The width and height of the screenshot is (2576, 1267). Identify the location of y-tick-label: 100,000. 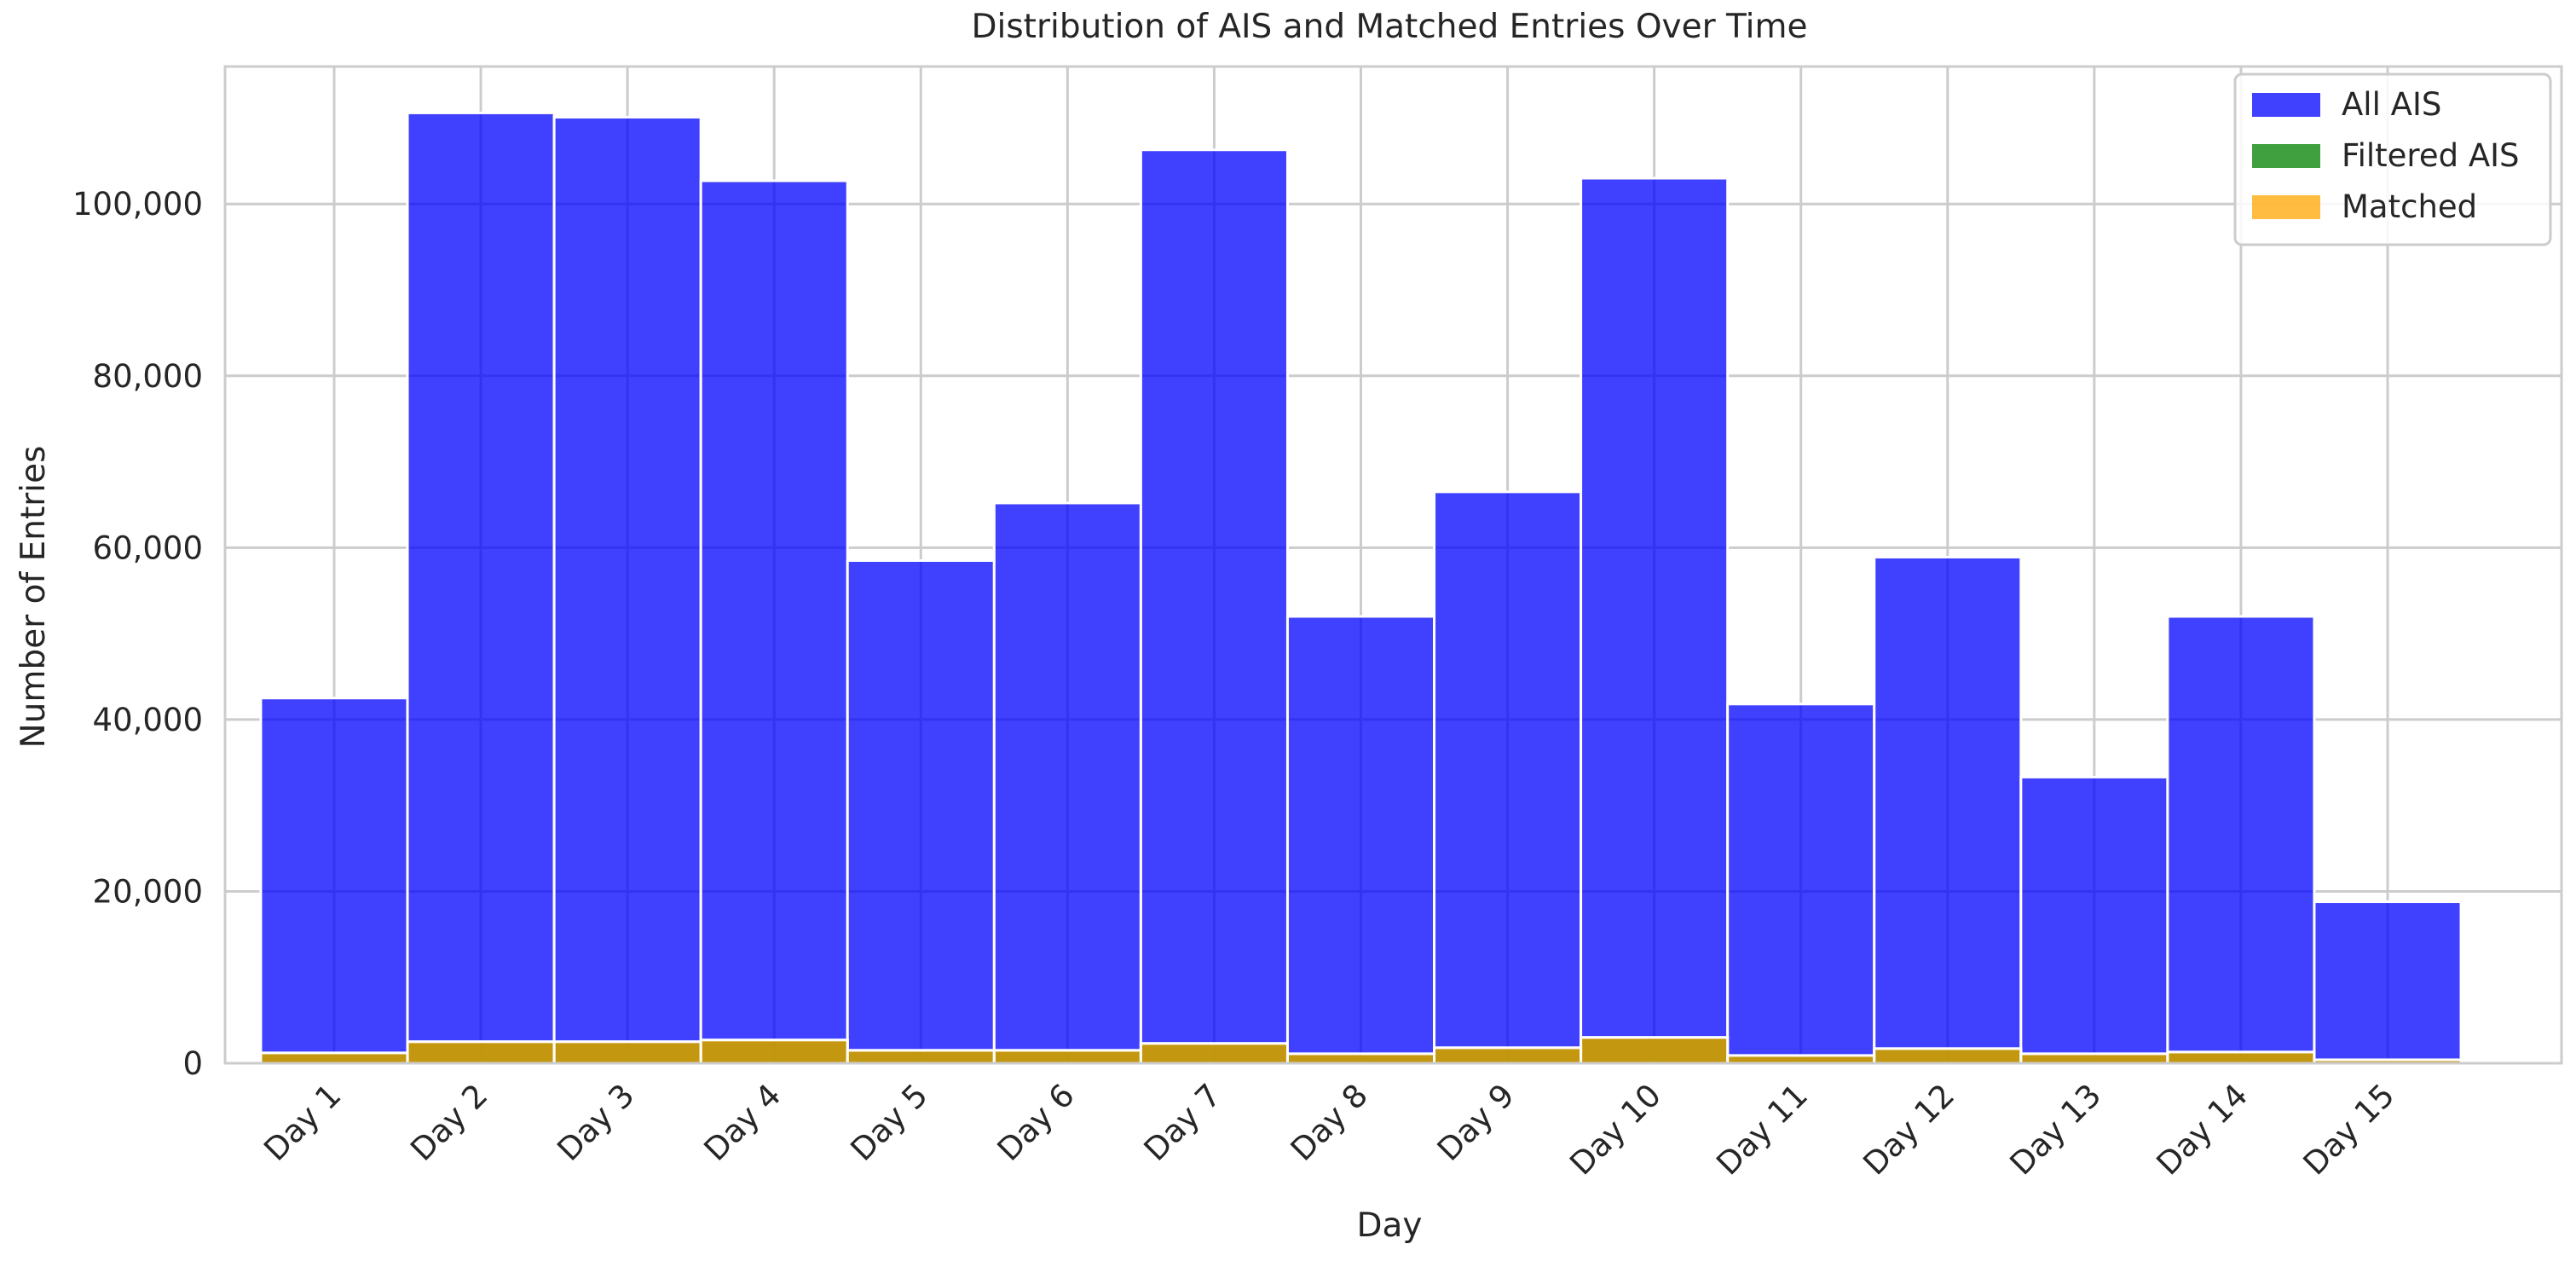
(137, 204).